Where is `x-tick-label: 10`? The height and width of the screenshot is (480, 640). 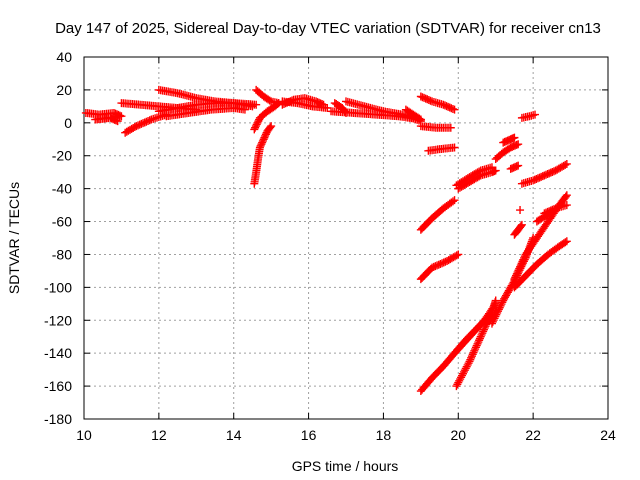
x-tick-label: 10 is located at coordinates (84, 435).